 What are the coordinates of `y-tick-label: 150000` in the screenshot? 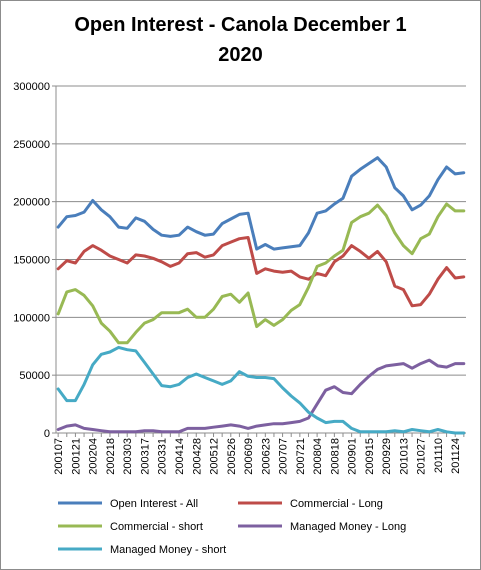 It's located at (31, 261).